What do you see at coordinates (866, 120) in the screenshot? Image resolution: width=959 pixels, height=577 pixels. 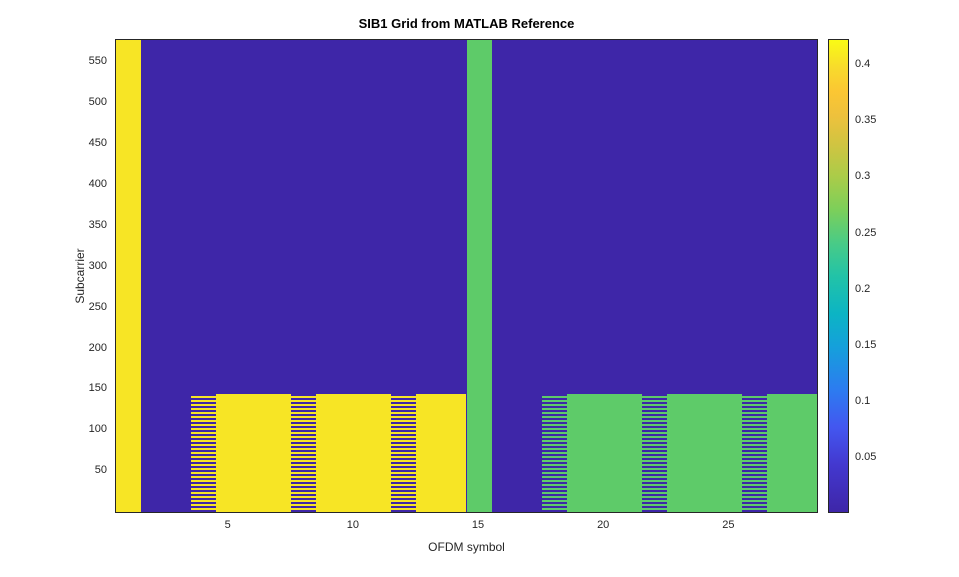 I see `colorbar-tick-label: 0.35` at bounding box center [866, 120].